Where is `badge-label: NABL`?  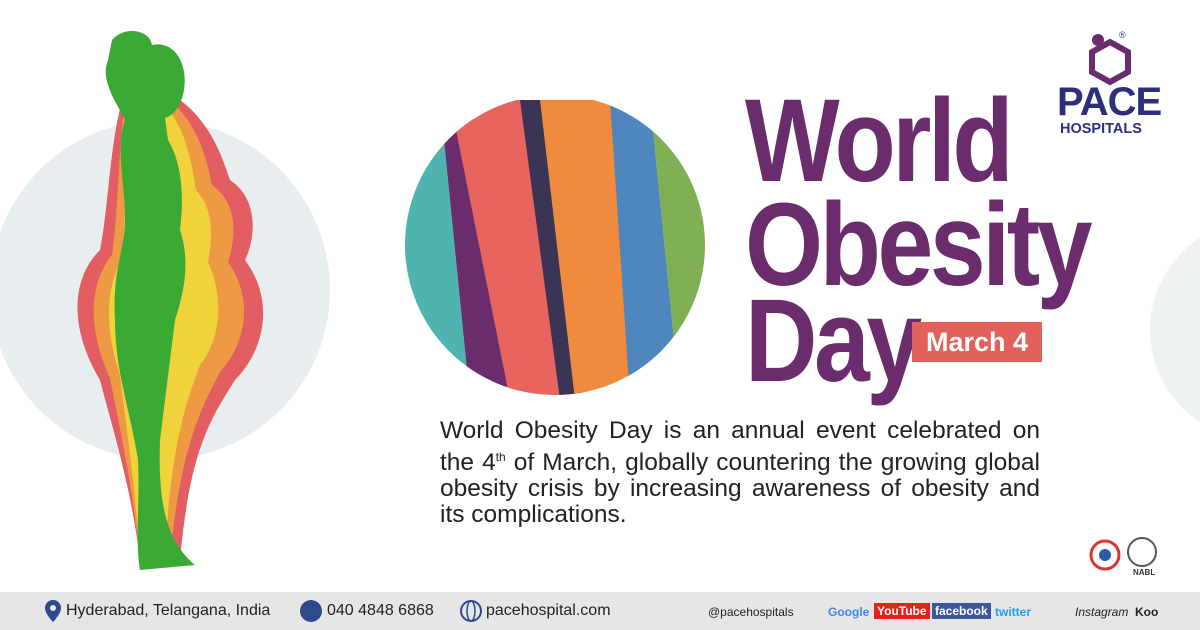 badge-label: NABL is located at coordinates (1144, 572).